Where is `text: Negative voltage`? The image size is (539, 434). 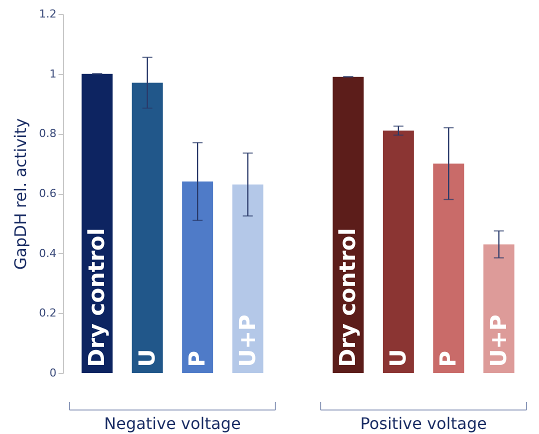
text: Negative voltage is located at coordinates (172, 423).